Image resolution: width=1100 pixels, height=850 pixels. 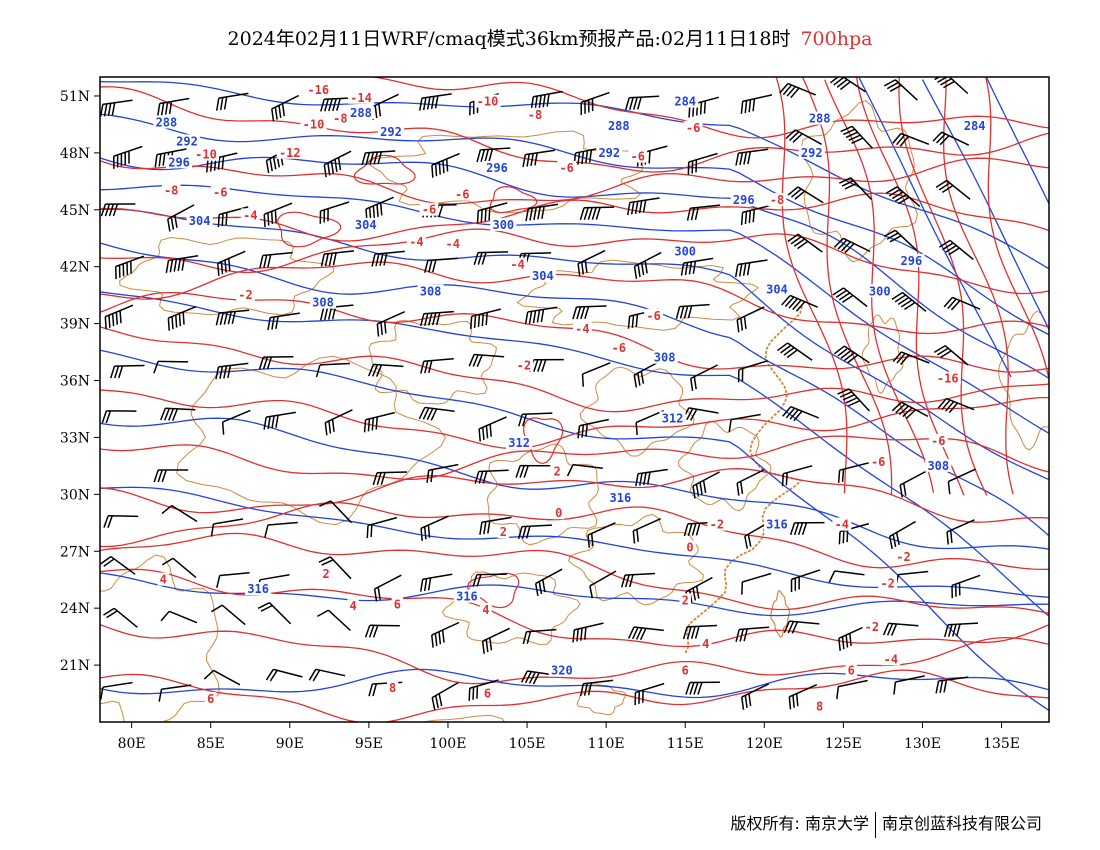 What do you see at coordinates (447, 744) in the screenshot?
I see `x-tick-label: 100E` at bounding box center [447, 744].